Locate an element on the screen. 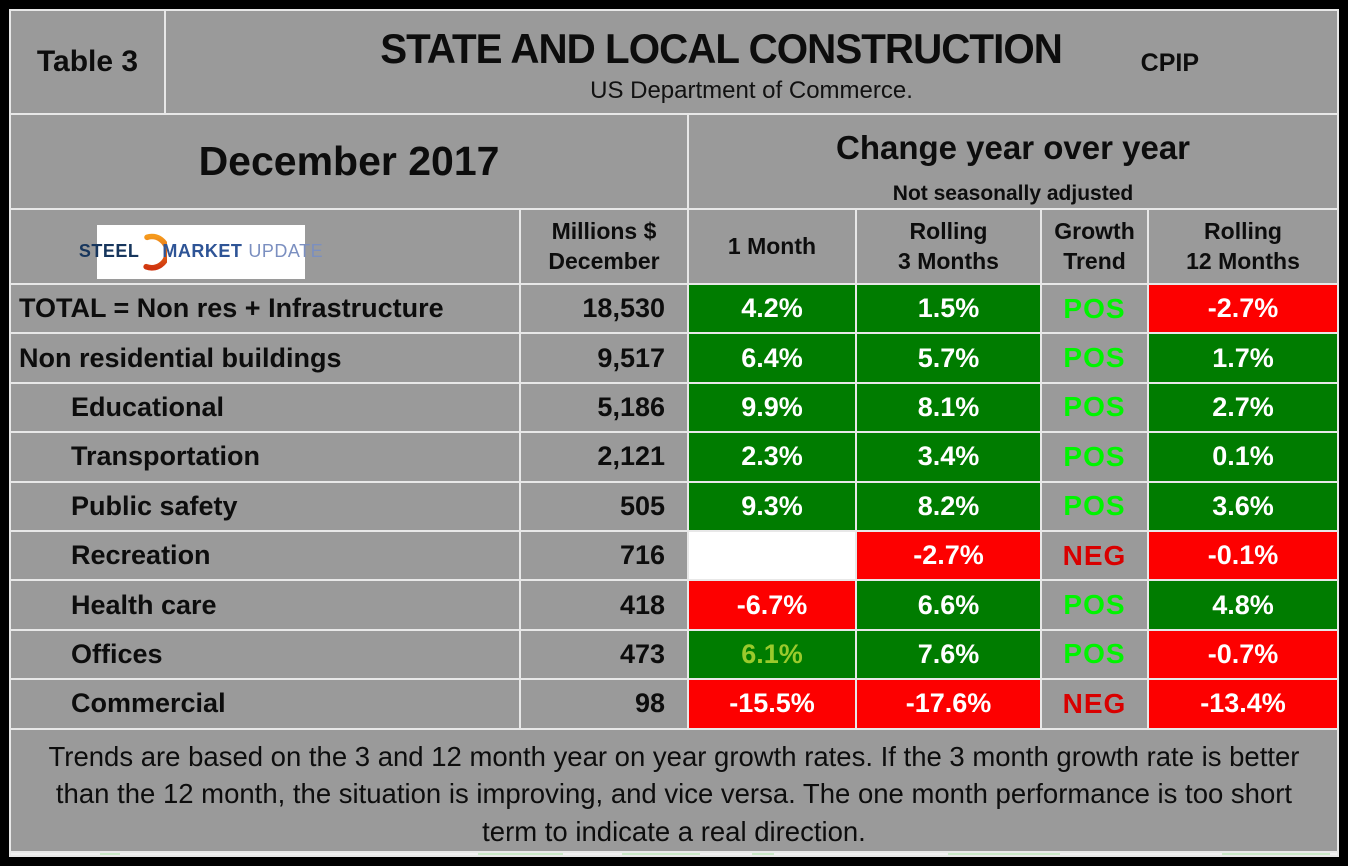 The width and height of the screenshot is (1348, 866). row-rolling-3-months-cell: 1.5% is located at coordinates (949, 309).